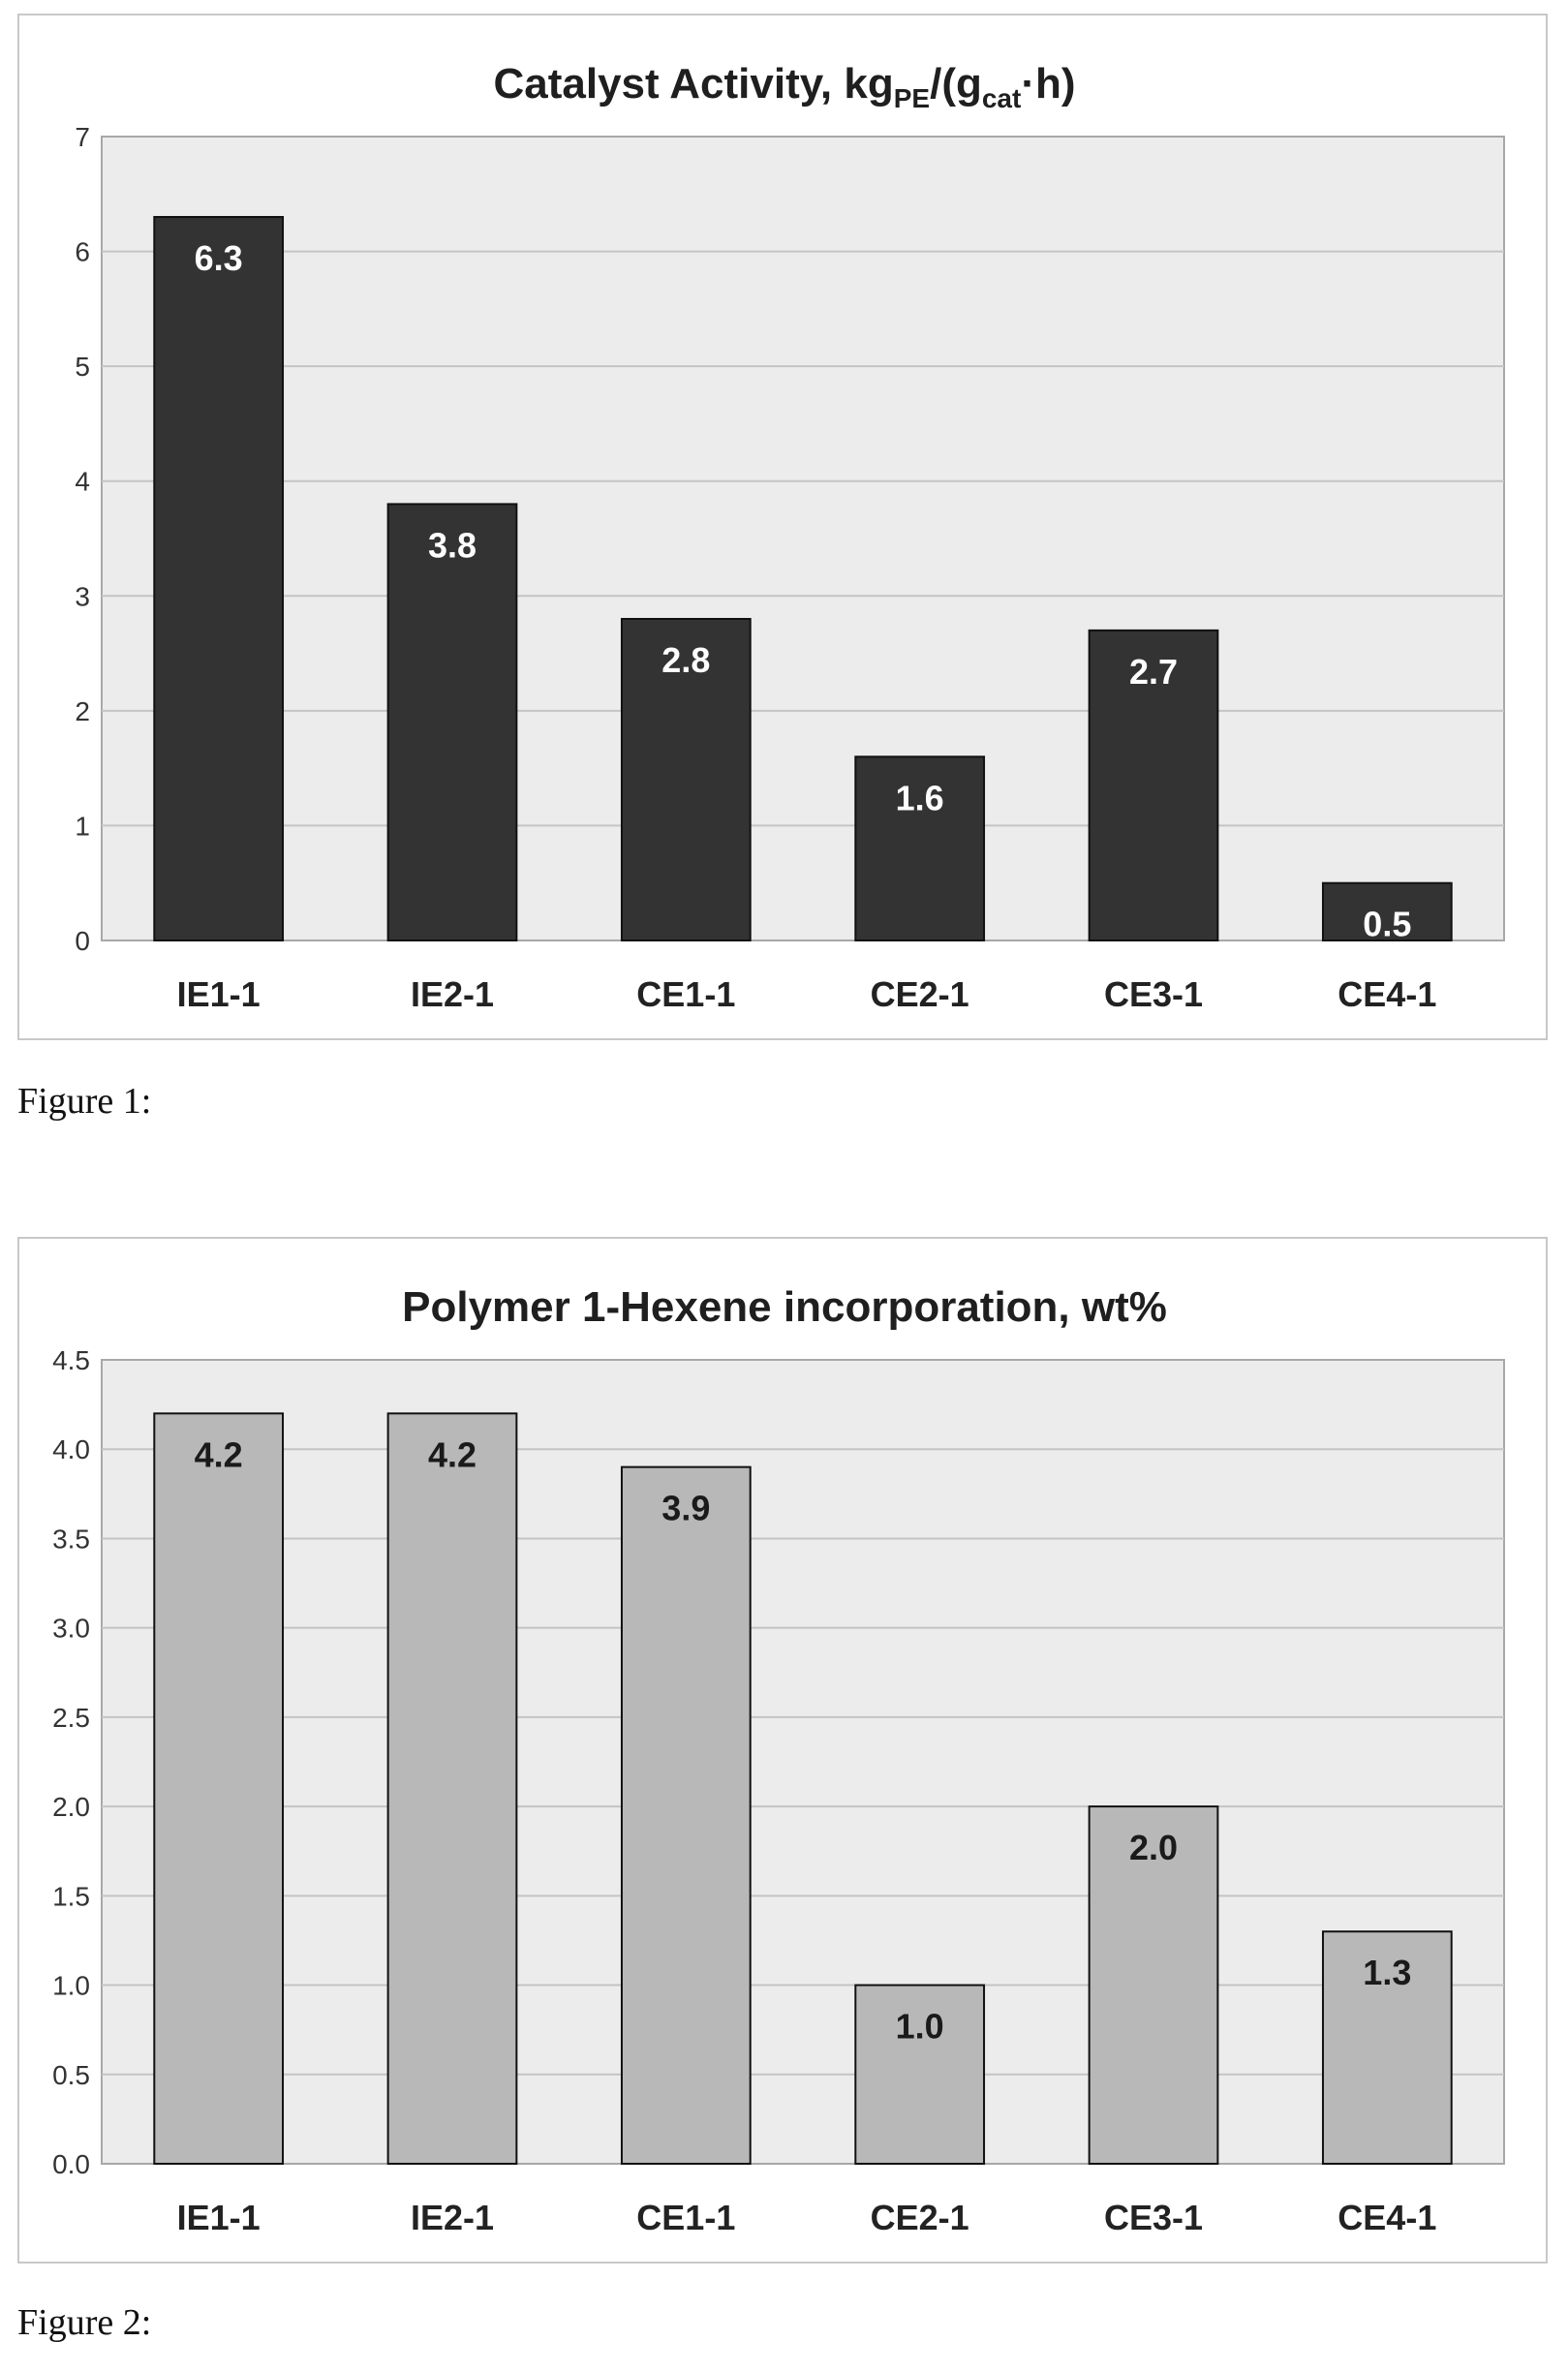 This screenshot has width=1568, height=2372. What do you see at coordinates (82, 252) in the screenshot?
I see `y-tick-label: 6` at bounding box center [82, 252].